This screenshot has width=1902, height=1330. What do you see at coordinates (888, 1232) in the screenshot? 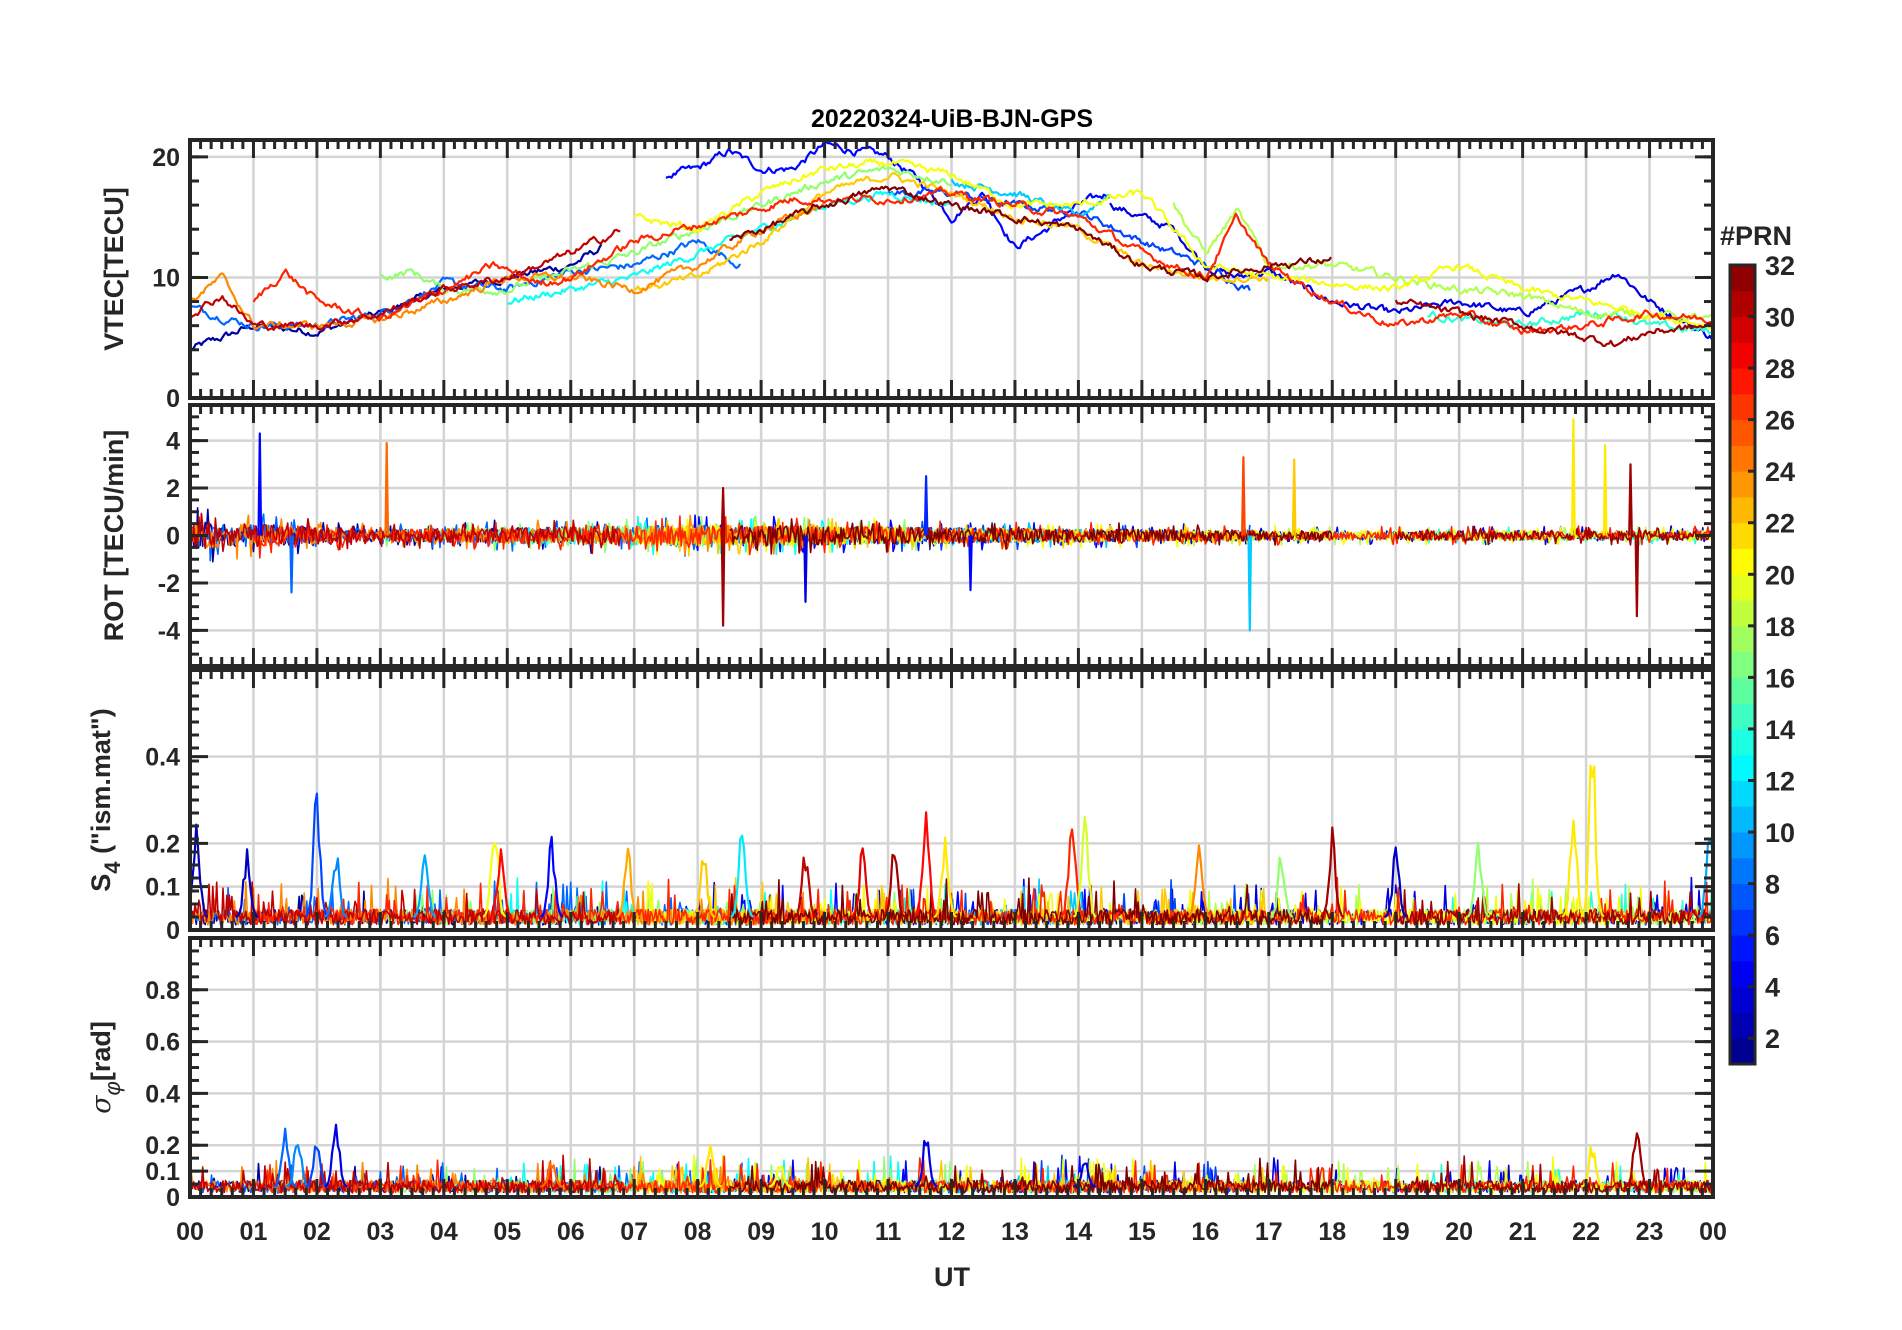
I see `x-tick-label: 11` at bounding box center [888, 1232].